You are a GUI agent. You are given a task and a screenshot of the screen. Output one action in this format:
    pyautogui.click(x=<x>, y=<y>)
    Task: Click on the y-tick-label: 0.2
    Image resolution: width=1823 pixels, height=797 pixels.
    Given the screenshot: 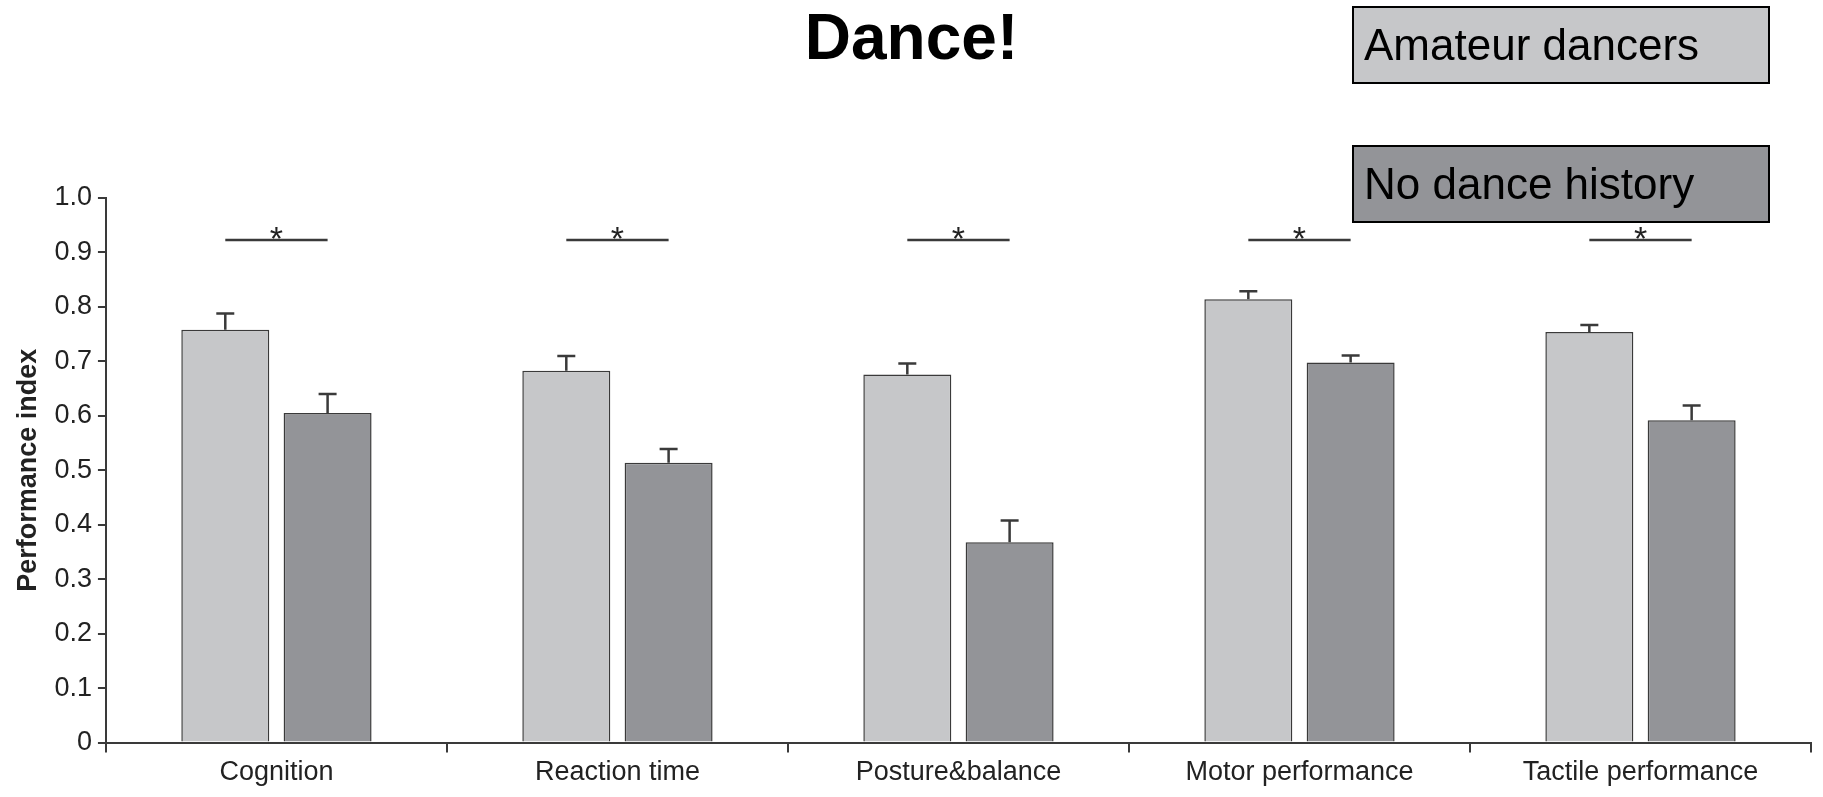 What is the action you would take?
    pyautogui.click(x=73, y=632)
    